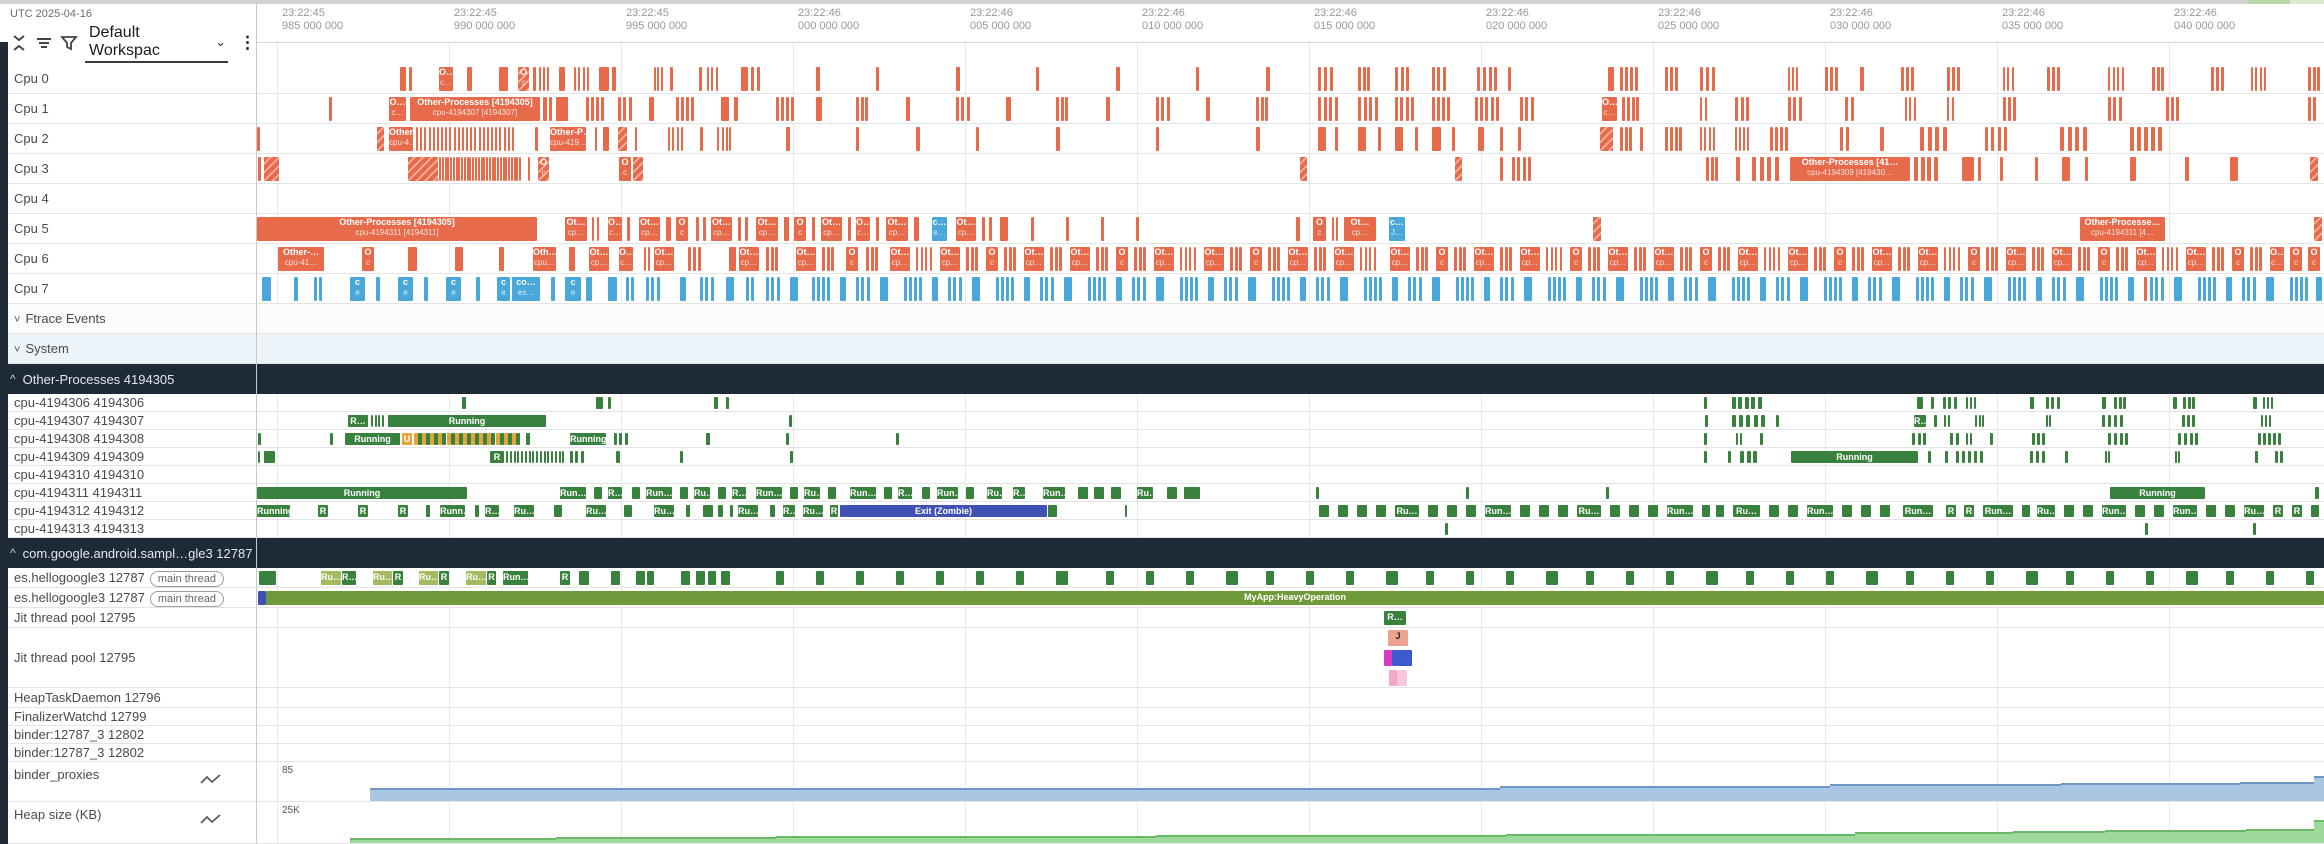 The height and width of the screenshot is (844, 2324). I want to click on slice: Running, so click(2157, 493).